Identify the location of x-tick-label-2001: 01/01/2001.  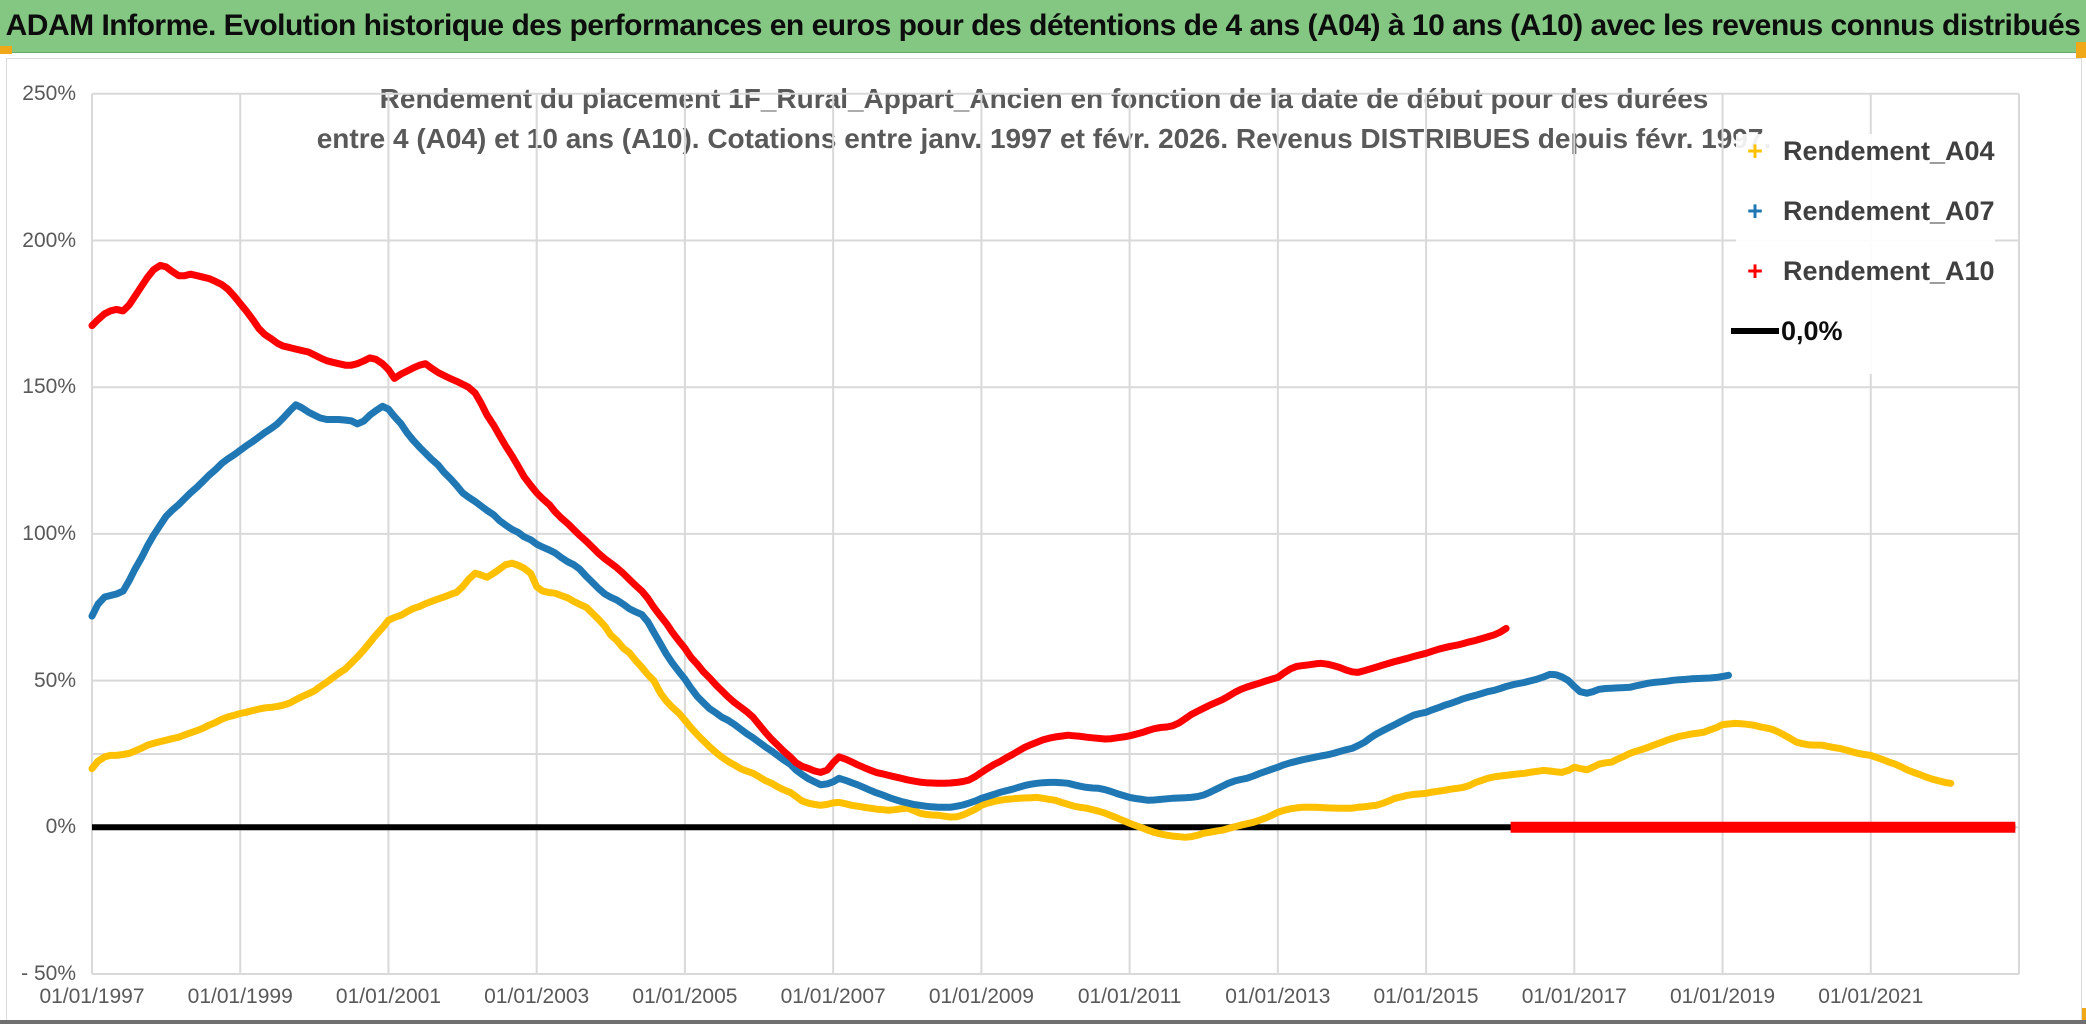
(388, 996).